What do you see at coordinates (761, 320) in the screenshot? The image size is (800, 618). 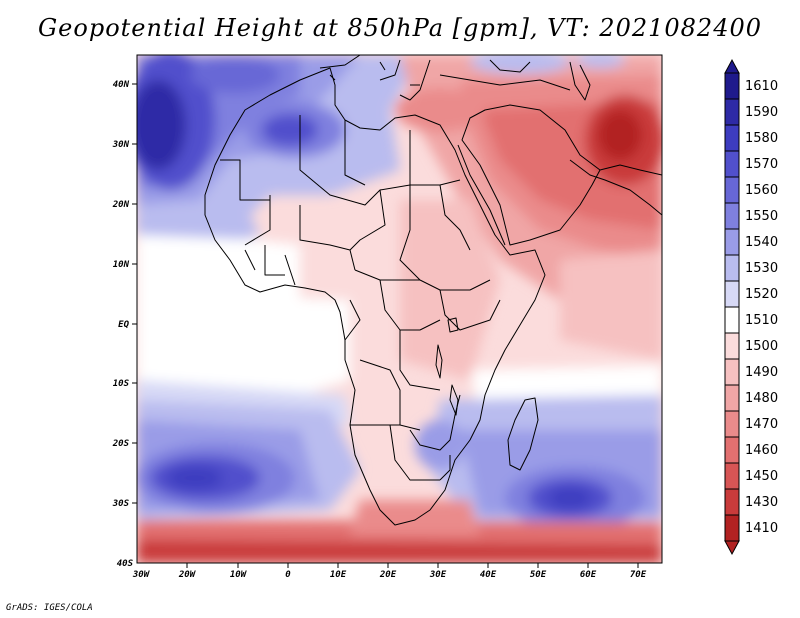 I see `colorbar-label: 1510` at bounding box center [761, 320].